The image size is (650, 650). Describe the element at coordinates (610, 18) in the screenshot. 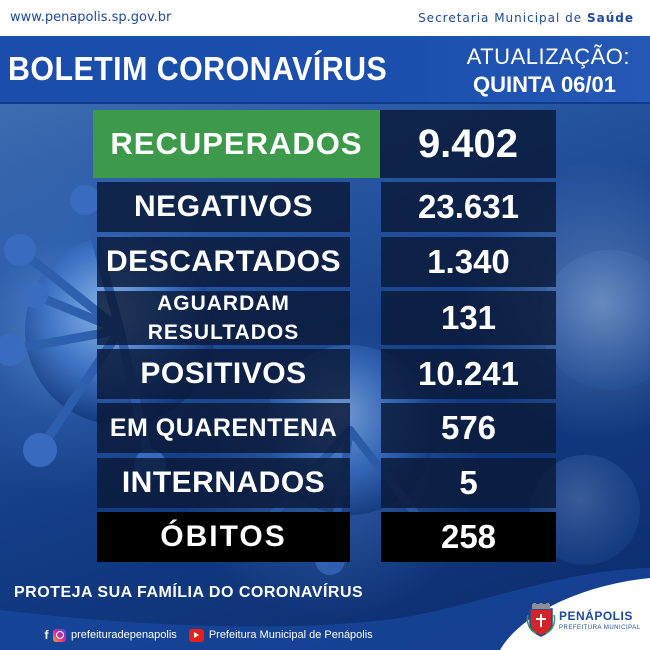

I see `department-highlight: Saúde` at that location.